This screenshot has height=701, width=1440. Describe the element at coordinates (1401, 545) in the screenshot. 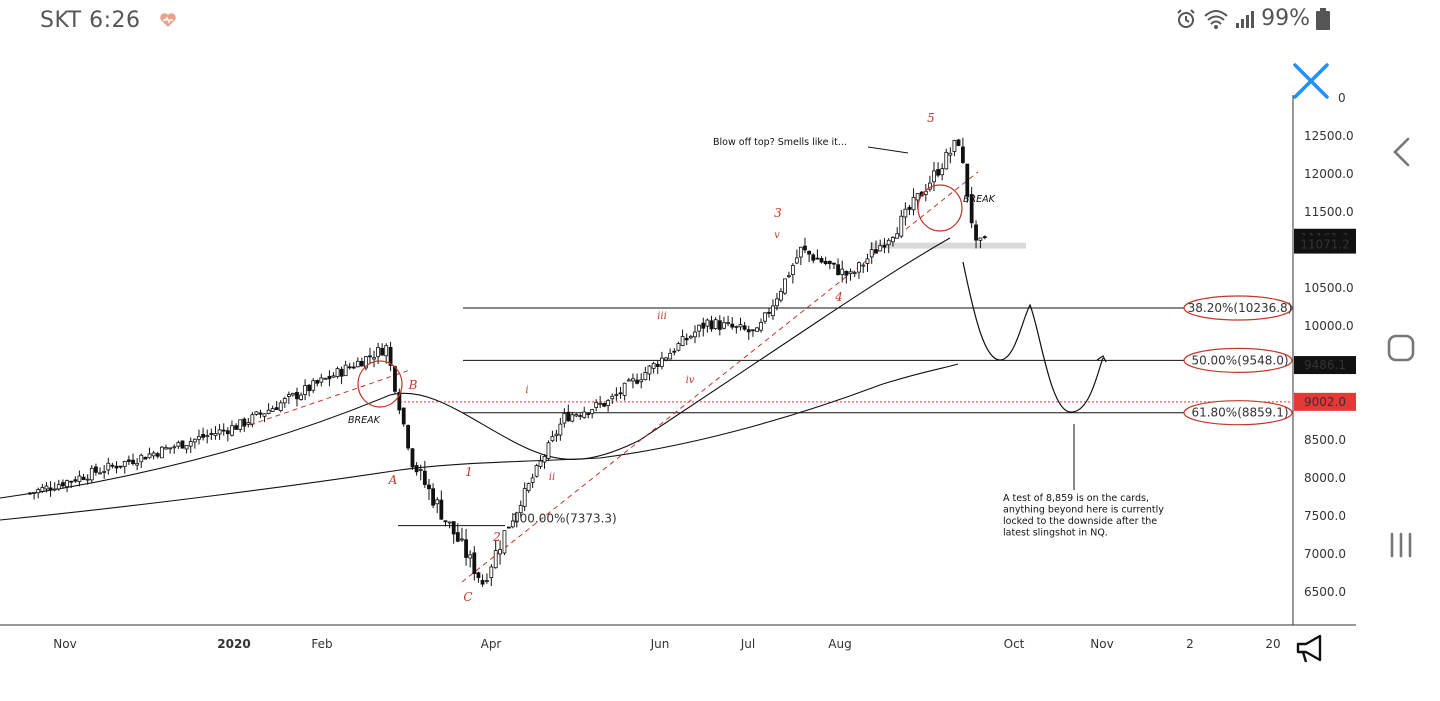

I see `recent-apps-button` at that location.